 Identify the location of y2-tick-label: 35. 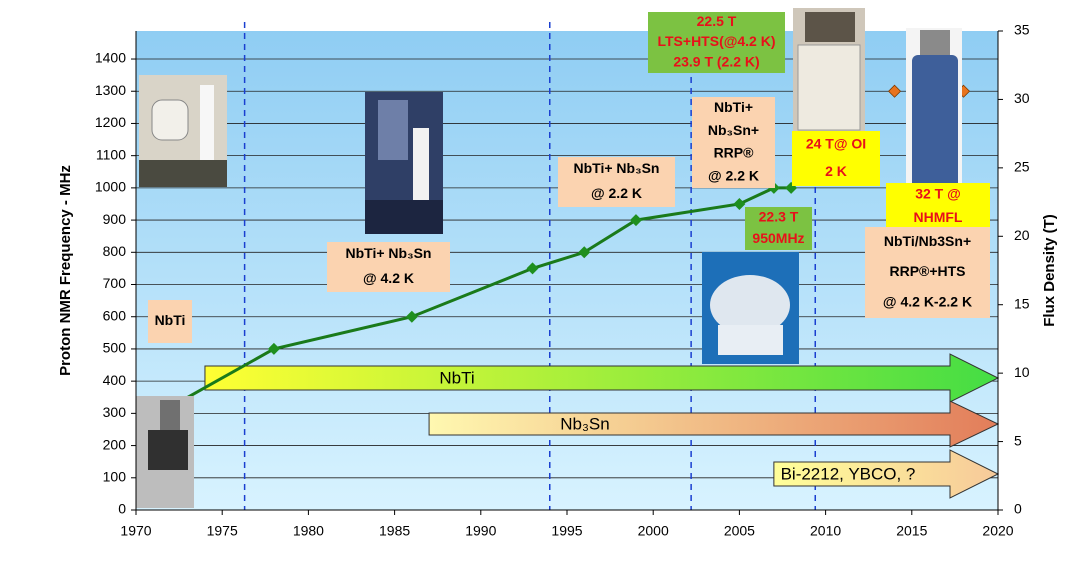
(1022, 30).